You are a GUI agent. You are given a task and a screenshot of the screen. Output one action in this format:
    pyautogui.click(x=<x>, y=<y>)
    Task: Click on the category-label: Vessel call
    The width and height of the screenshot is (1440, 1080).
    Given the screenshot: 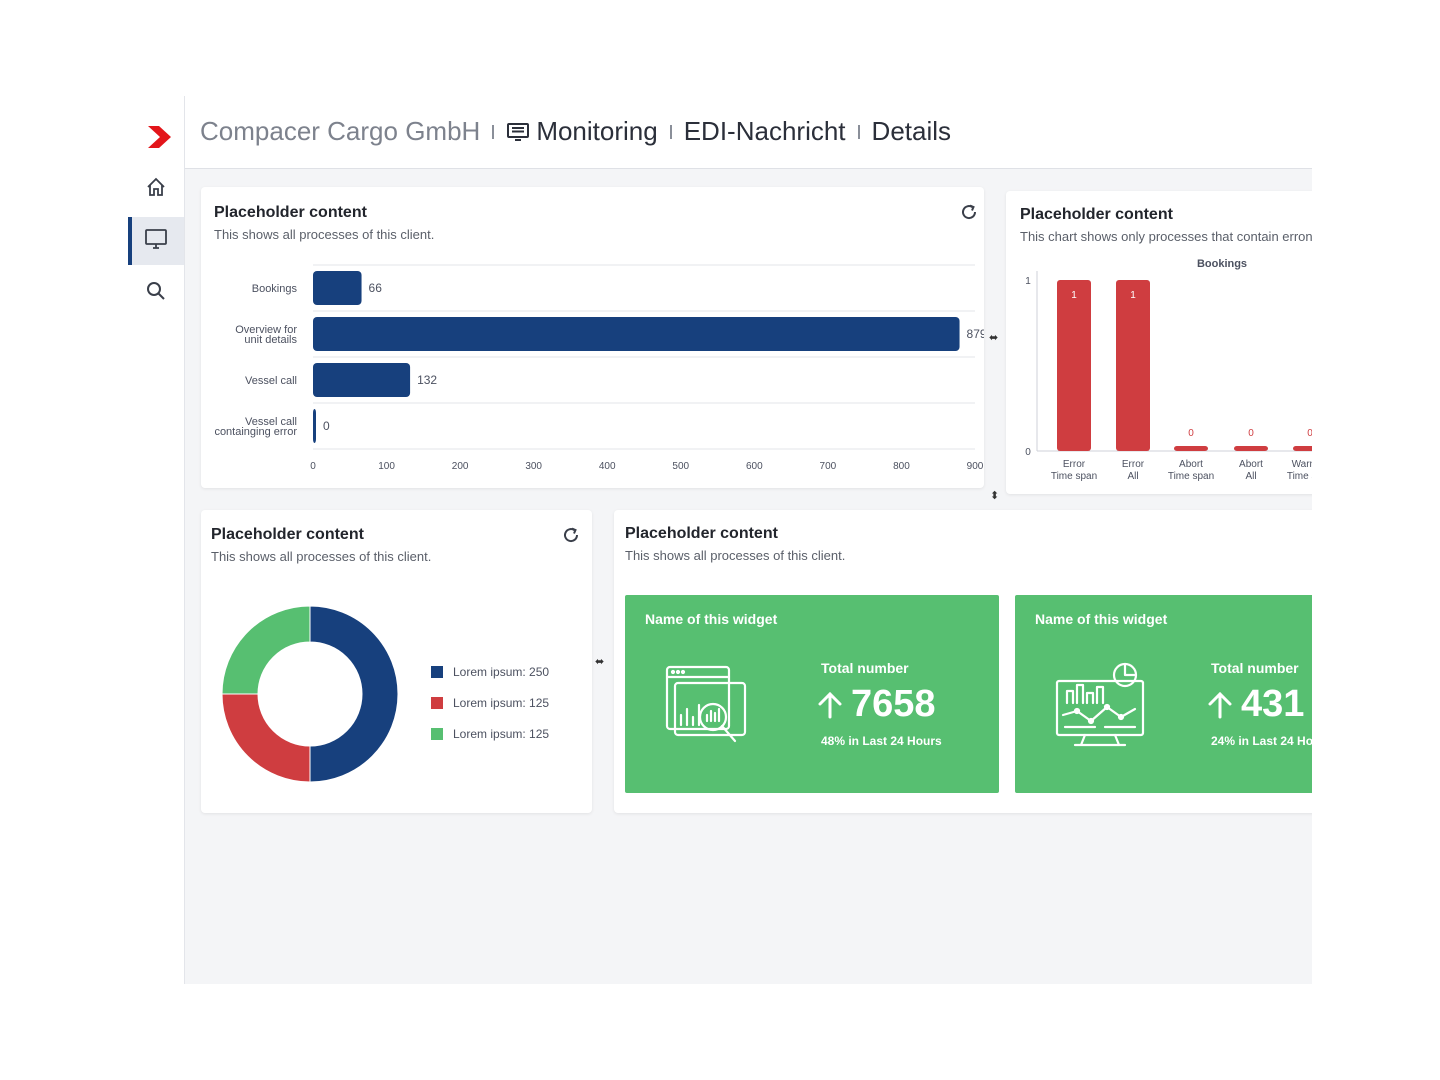 What is the action you would take?
    pyautogui.click(x=271, y=381)
    